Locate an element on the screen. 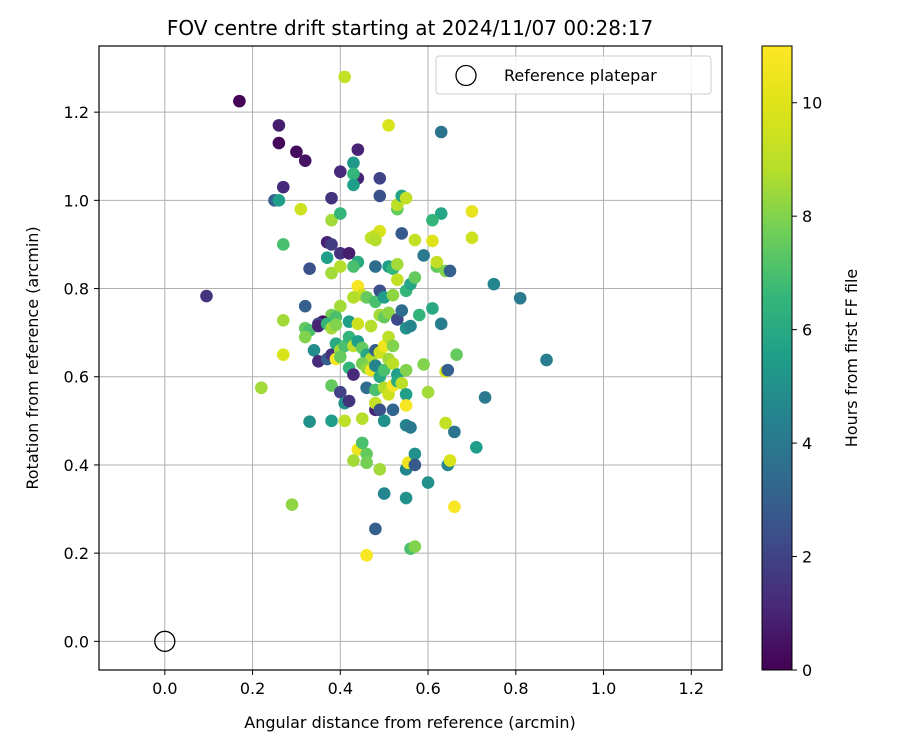 The width and height of the screenshot is (900, 750). colorbar-tick-label: 2 is located at coordinates (807, 557).